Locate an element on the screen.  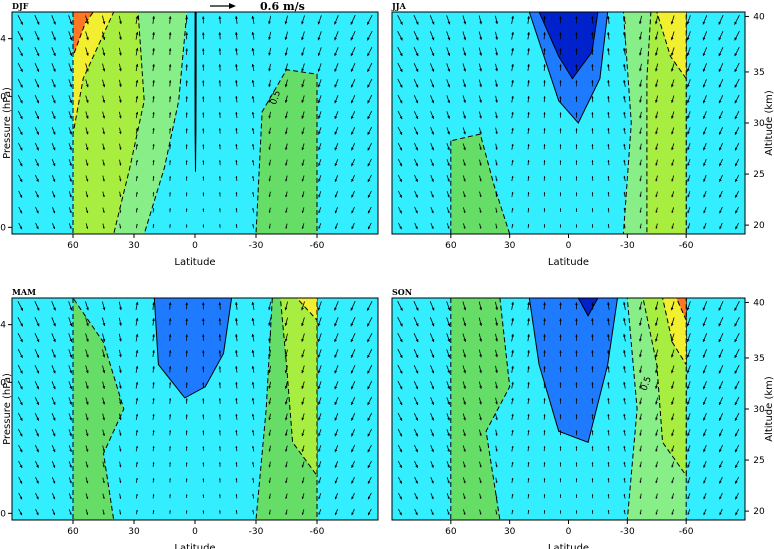
x-tick-label: 60 is located at coordinates (451, 246).